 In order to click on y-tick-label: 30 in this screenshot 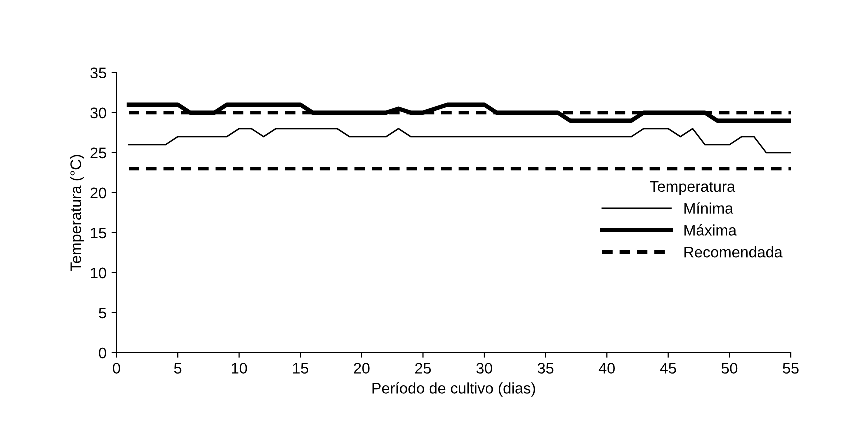, I will do `click(98, 113)`.